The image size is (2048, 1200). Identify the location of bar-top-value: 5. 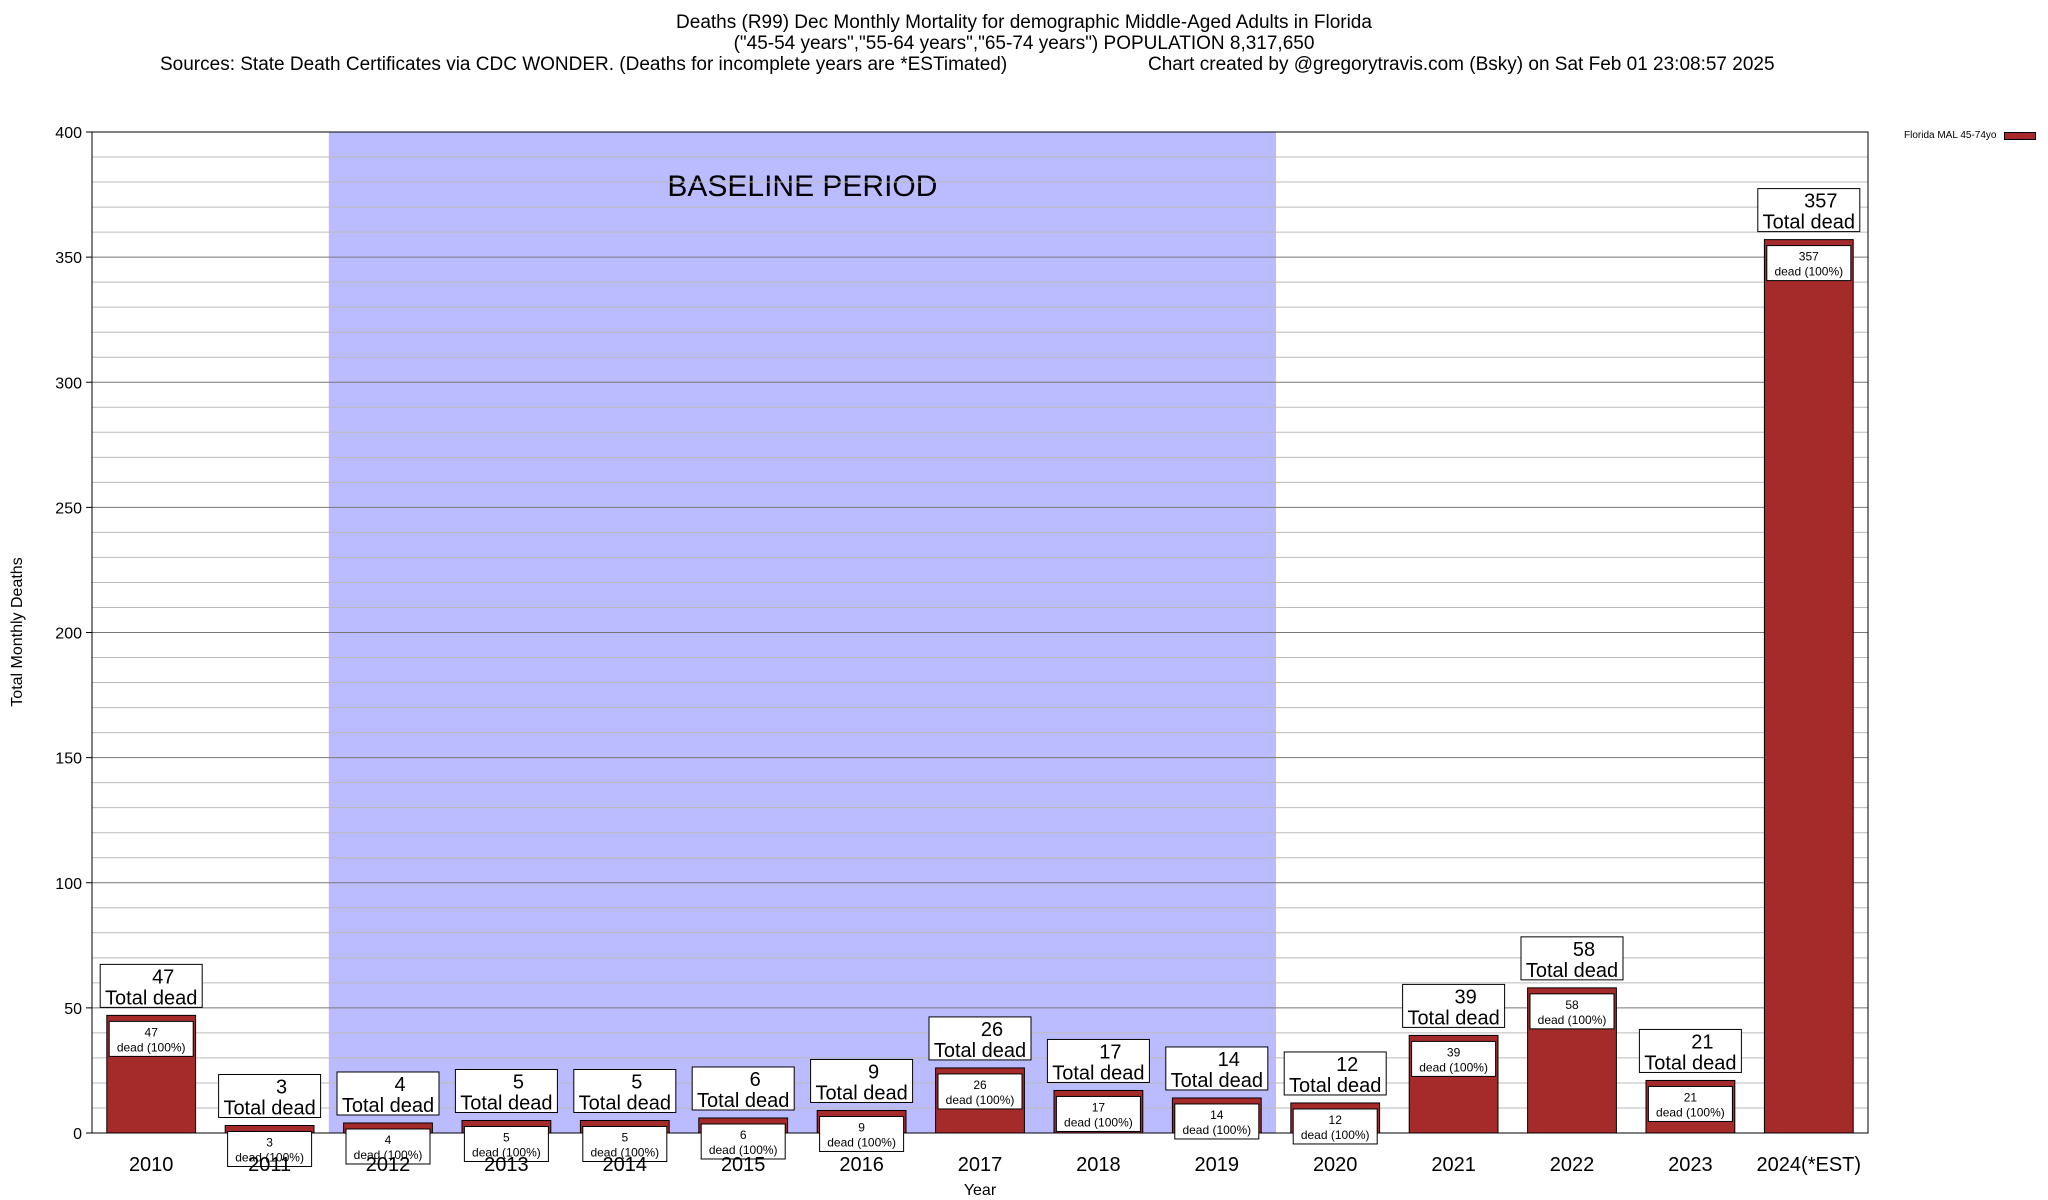
(518, 1082).